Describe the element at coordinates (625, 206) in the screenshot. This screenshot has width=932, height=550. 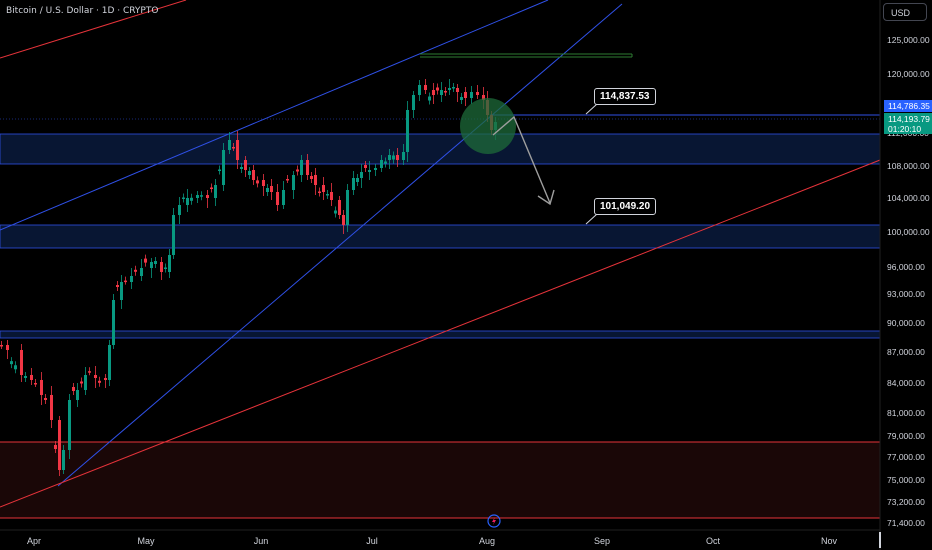
I see `target-low-label: 101,049.20` at that location.